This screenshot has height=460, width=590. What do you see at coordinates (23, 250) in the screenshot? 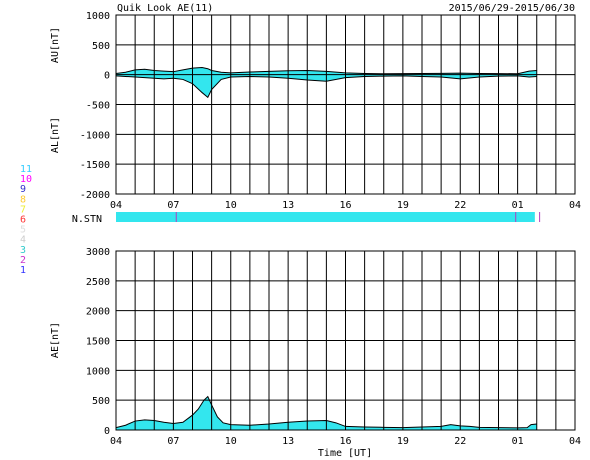
I see `legend-item-3: 3` at bounding box center [23, 250].